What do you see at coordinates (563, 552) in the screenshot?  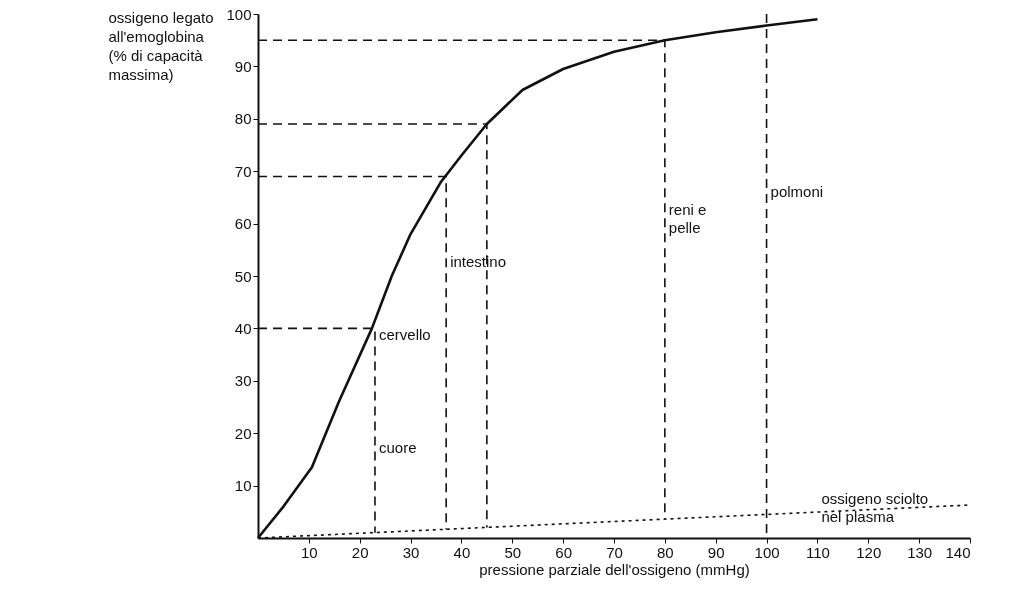 I see `x-tick-label: 60` at bounding box center [563, 552].